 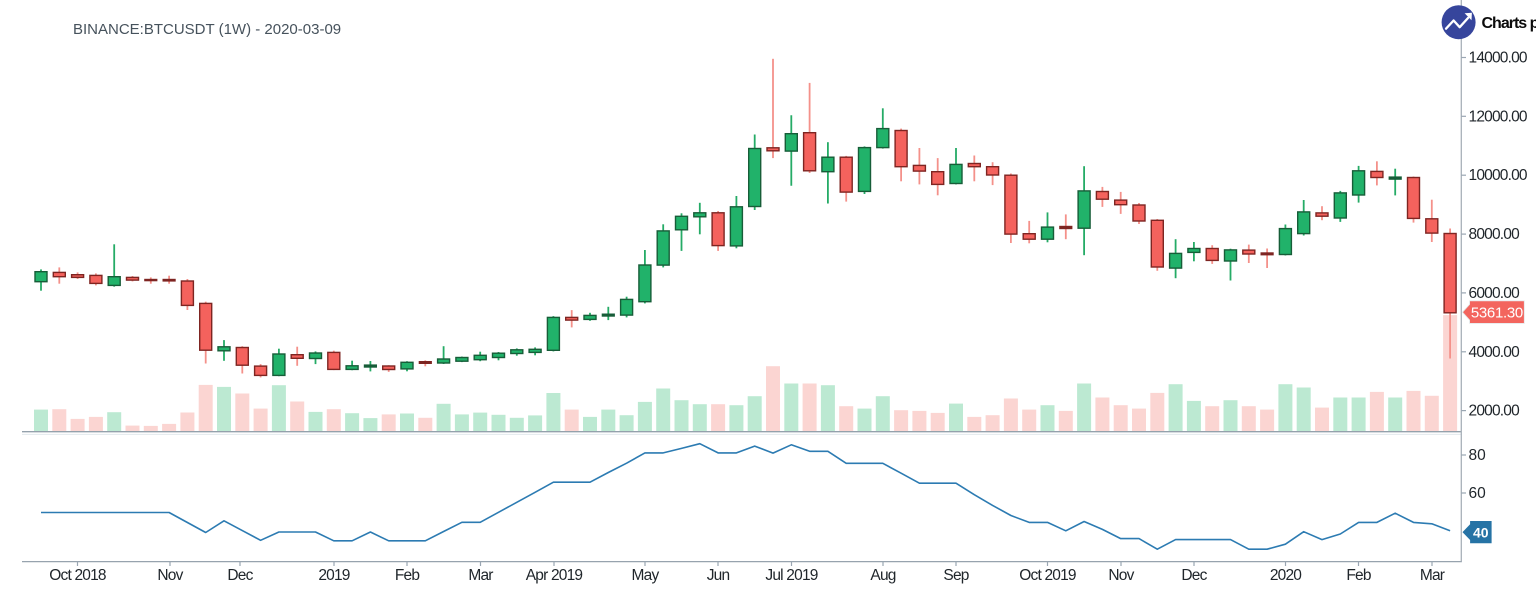 What do you see at coordinates (1498, 58) in the screenshot?
I see `svg-text: 14000.00` at bounding box center [1498, 58].